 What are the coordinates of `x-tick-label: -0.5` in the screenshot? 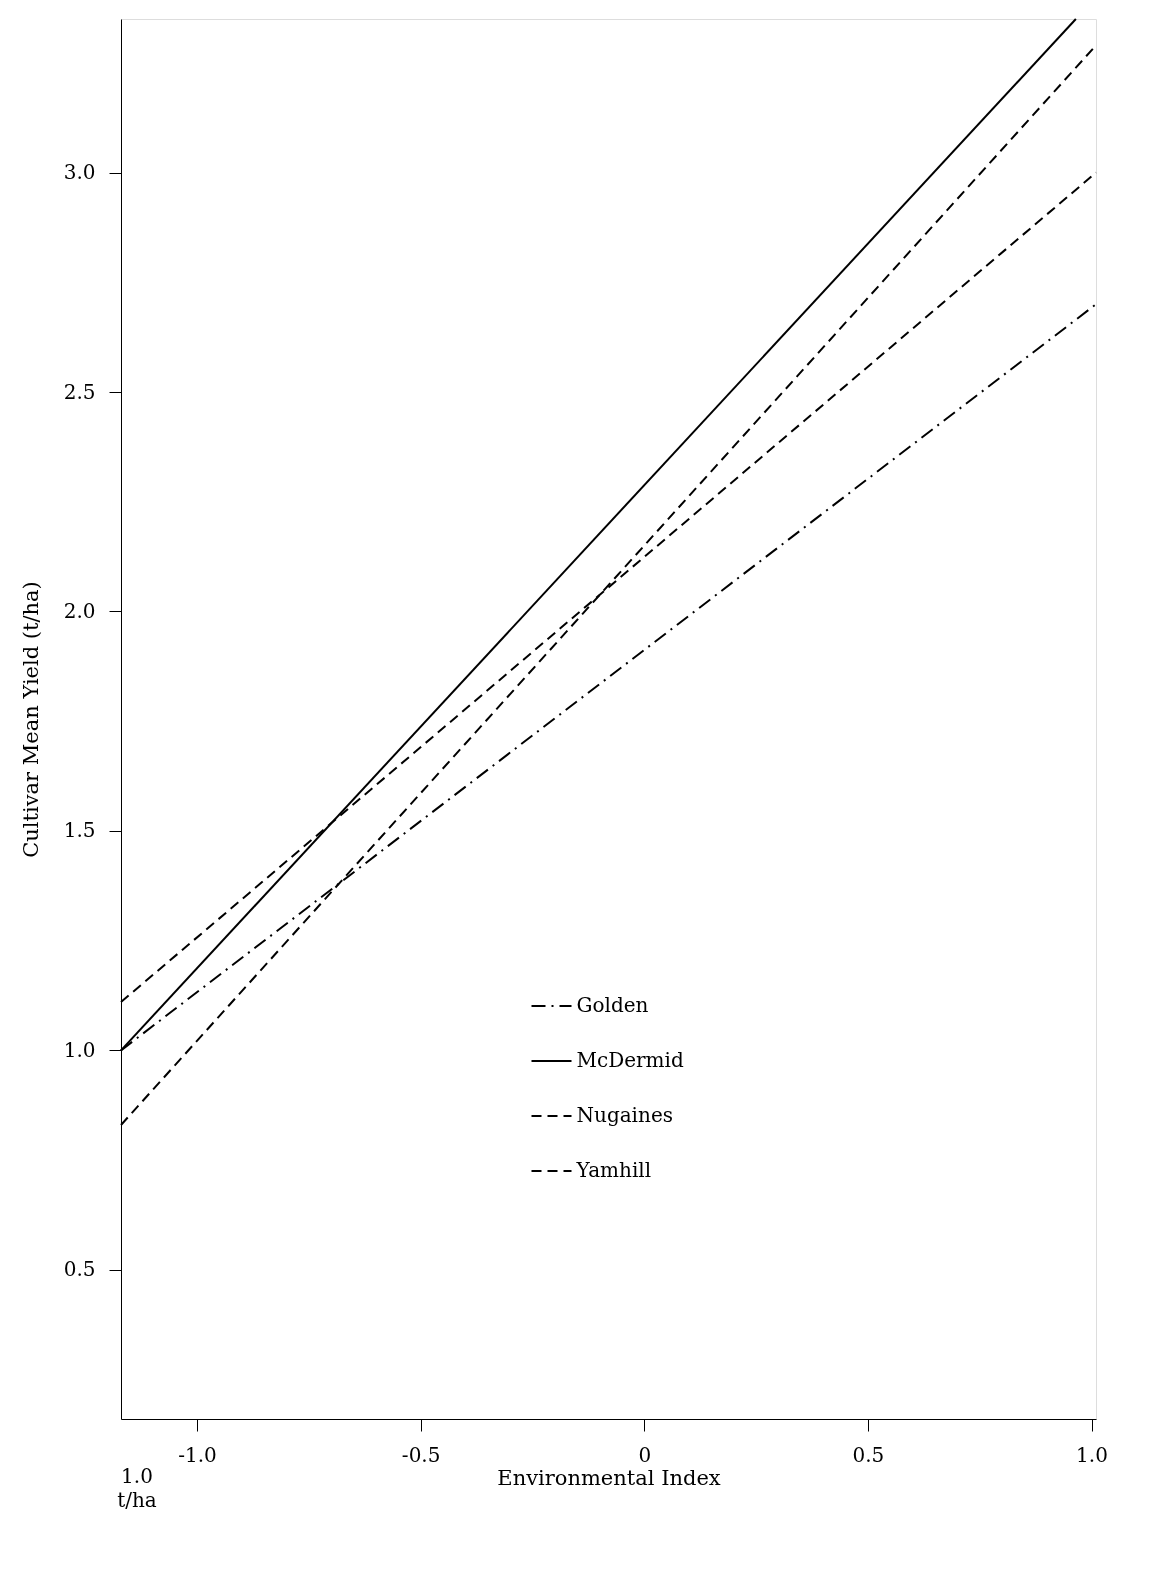 It's located at (421, 1454).